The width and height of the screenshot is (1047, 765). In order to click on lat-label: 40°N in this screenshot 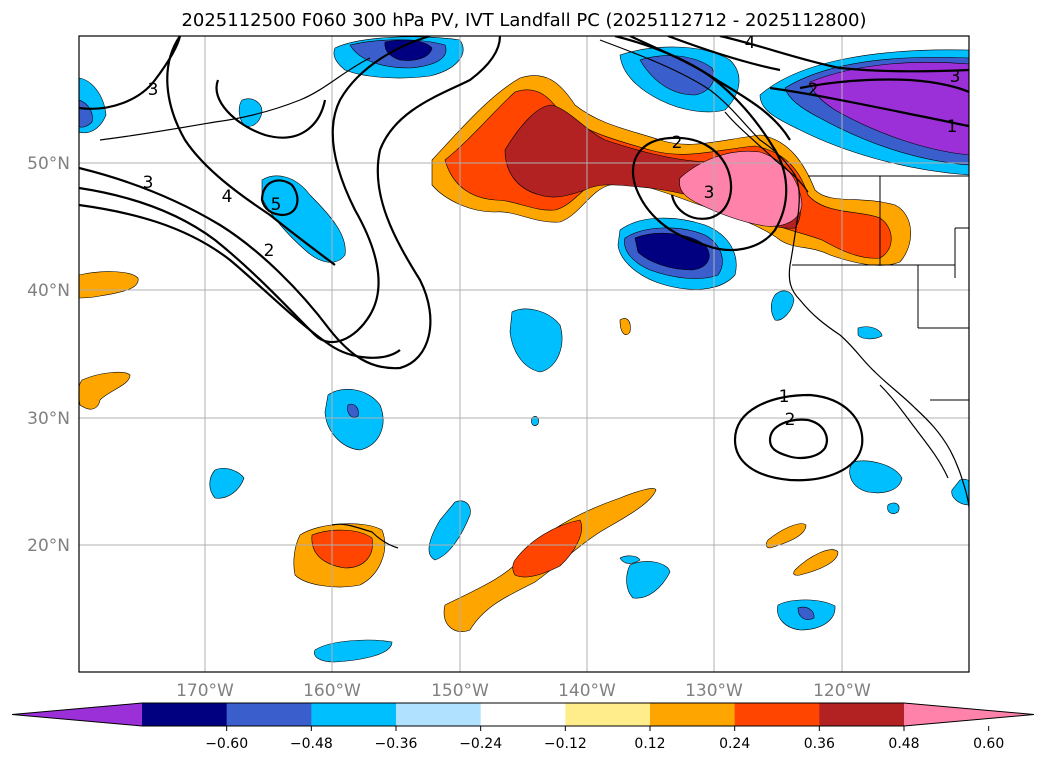, I will do `click(48, 291)`.